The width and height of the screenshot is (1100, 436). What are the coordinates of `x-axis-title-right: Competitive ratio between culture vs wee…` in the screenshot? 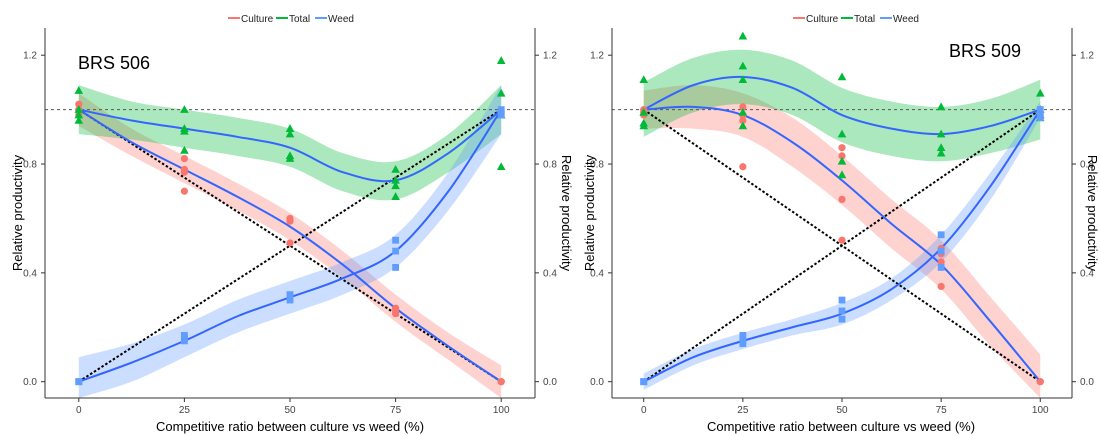 It's located at (841, 426).